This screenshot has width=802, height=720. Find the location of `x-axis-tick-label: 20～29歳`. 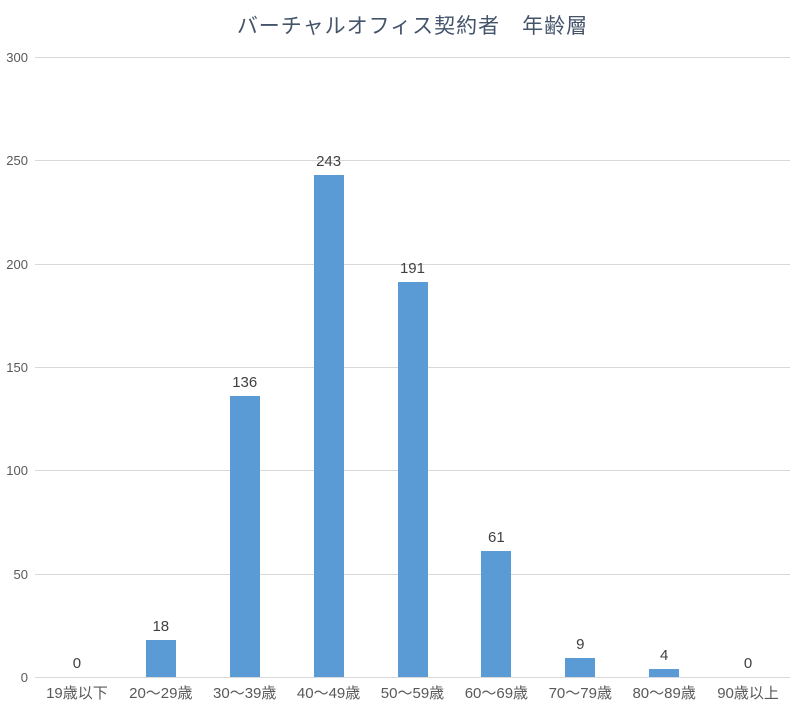

x-axis-tick-label: 20～29歳 is located at coordinates (161, 693).